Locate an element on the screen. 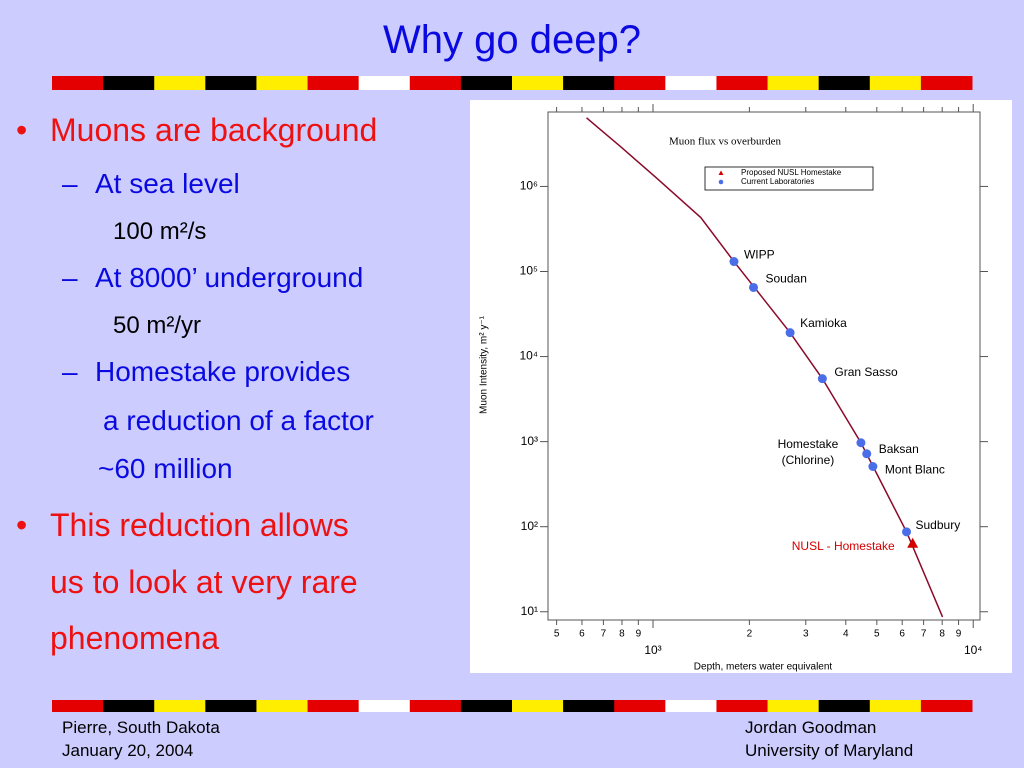  y-tick-label: 10⁶ is located at coordinates (529, 186).